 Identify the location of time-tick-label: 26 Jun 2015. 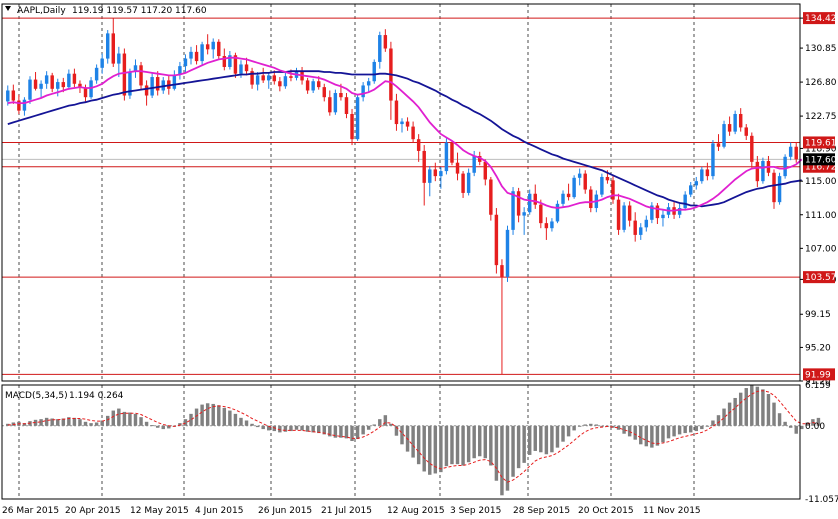
(285, 511).